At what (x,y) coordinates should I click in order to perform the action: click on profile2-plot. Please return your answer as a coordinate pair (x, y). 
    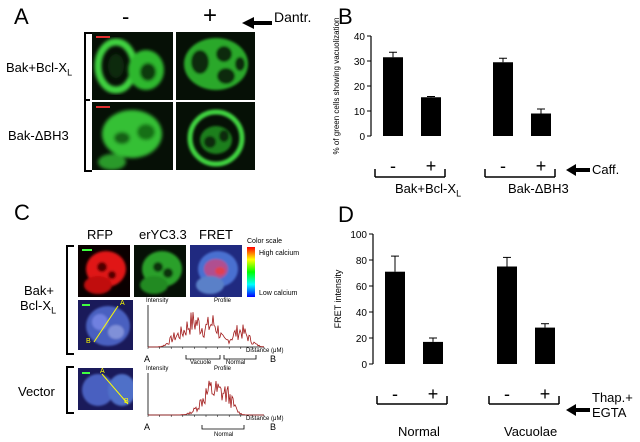
    Looking at the image, I should click on (206, 395).